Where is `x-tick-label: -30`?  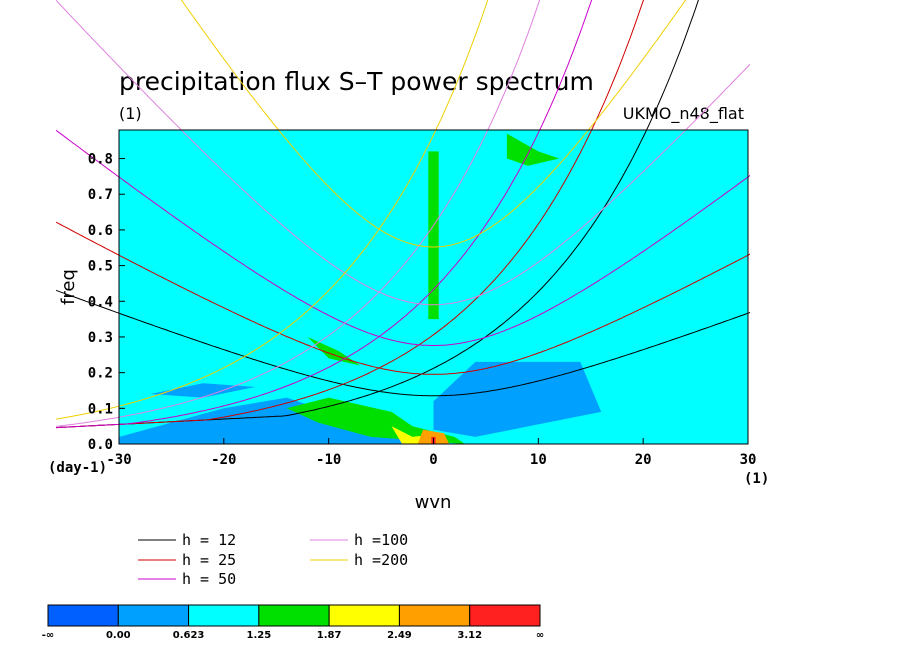
x-tick-label: -30 is located at coordinates (118, 460).